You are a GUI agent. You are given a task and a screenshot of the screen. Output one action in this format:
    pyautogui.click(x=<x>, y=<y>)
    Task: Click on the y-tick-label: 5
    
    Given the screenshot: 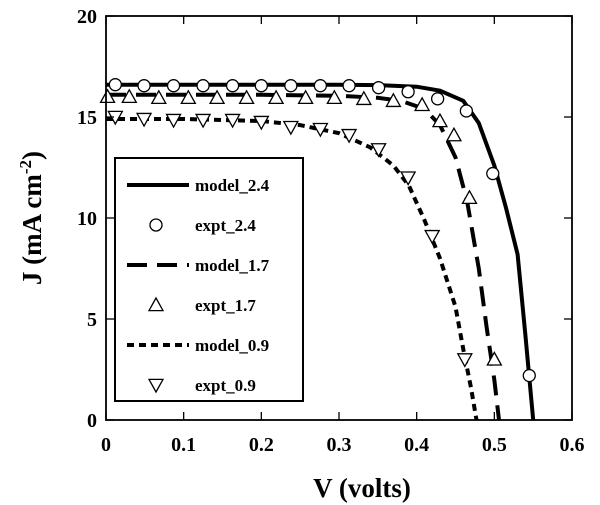 What is the action you would take?
    pyautogui.click(x=92, y=320)
    